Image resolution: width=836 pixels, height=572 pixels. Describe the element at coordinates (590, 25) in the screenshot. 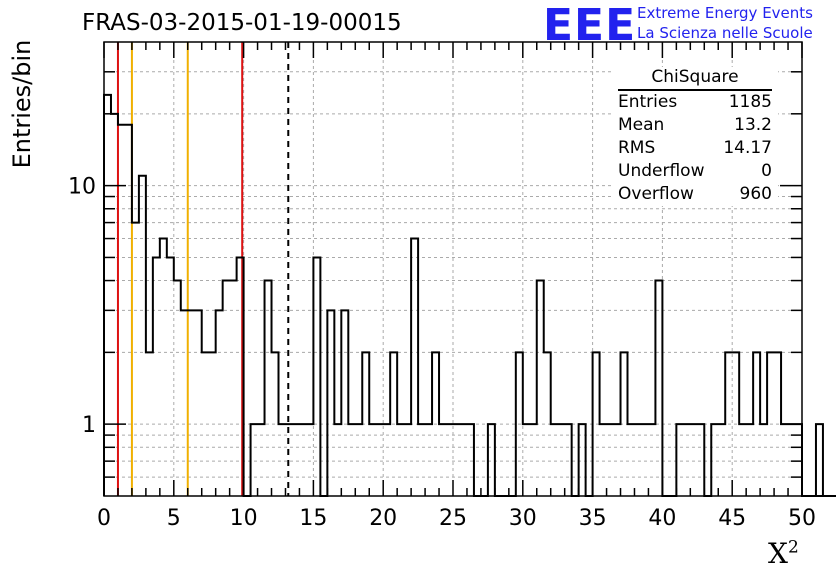

I see `eee-logo: EEE` at that location.